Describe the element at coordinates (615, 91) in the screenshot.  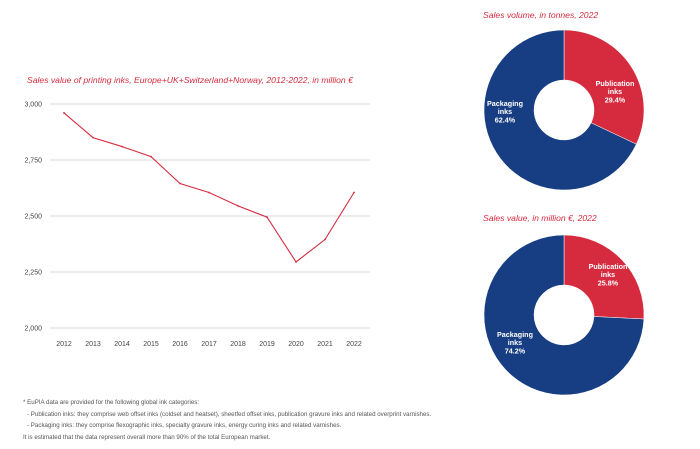
I see `slice-label: Publication inks 29.4%` at that location.